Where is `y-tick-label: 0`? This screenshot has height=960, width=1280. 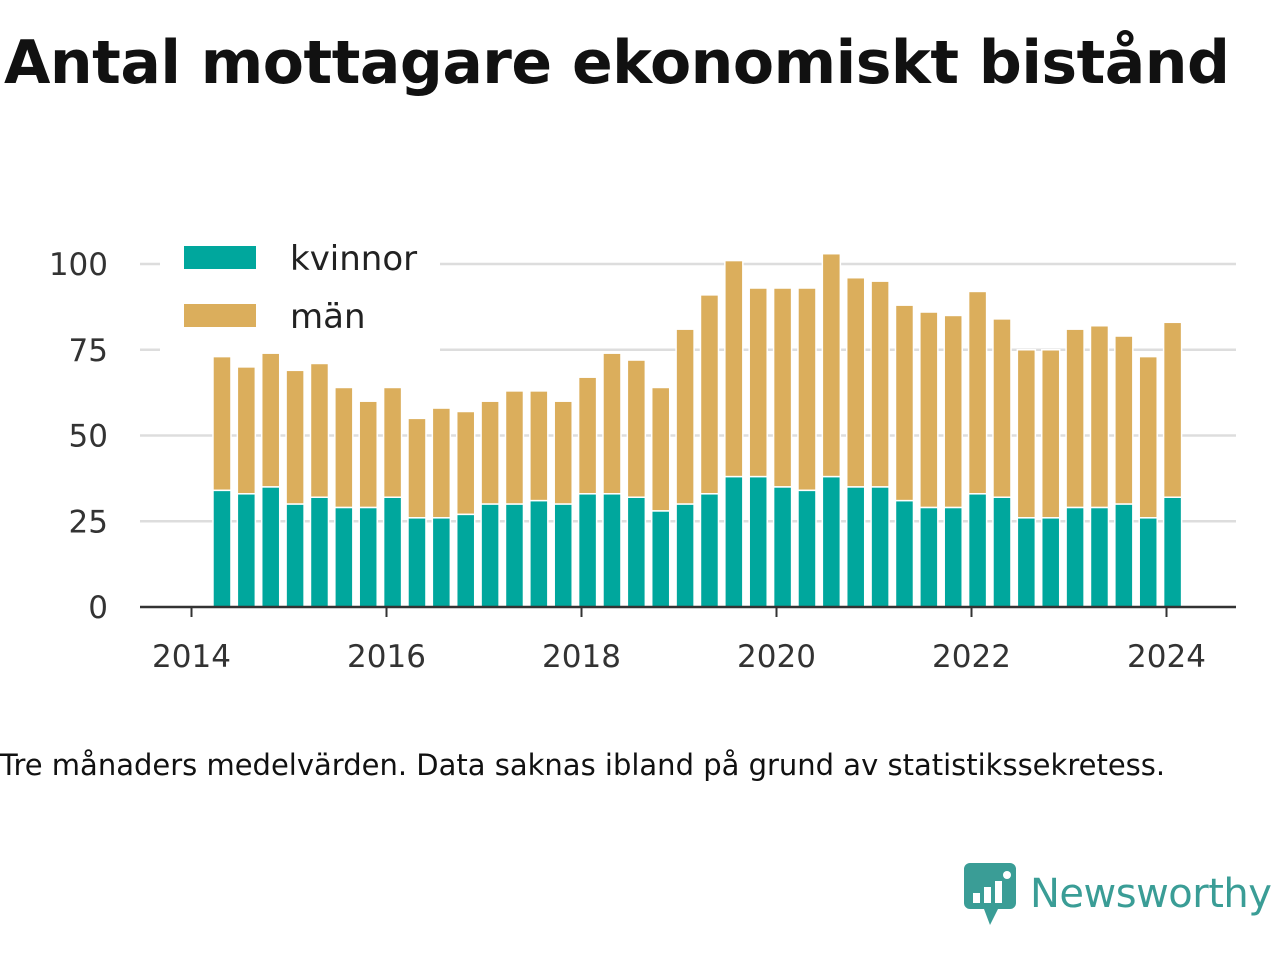
y-tick-label: 0 is located at coordinates (98, 608).